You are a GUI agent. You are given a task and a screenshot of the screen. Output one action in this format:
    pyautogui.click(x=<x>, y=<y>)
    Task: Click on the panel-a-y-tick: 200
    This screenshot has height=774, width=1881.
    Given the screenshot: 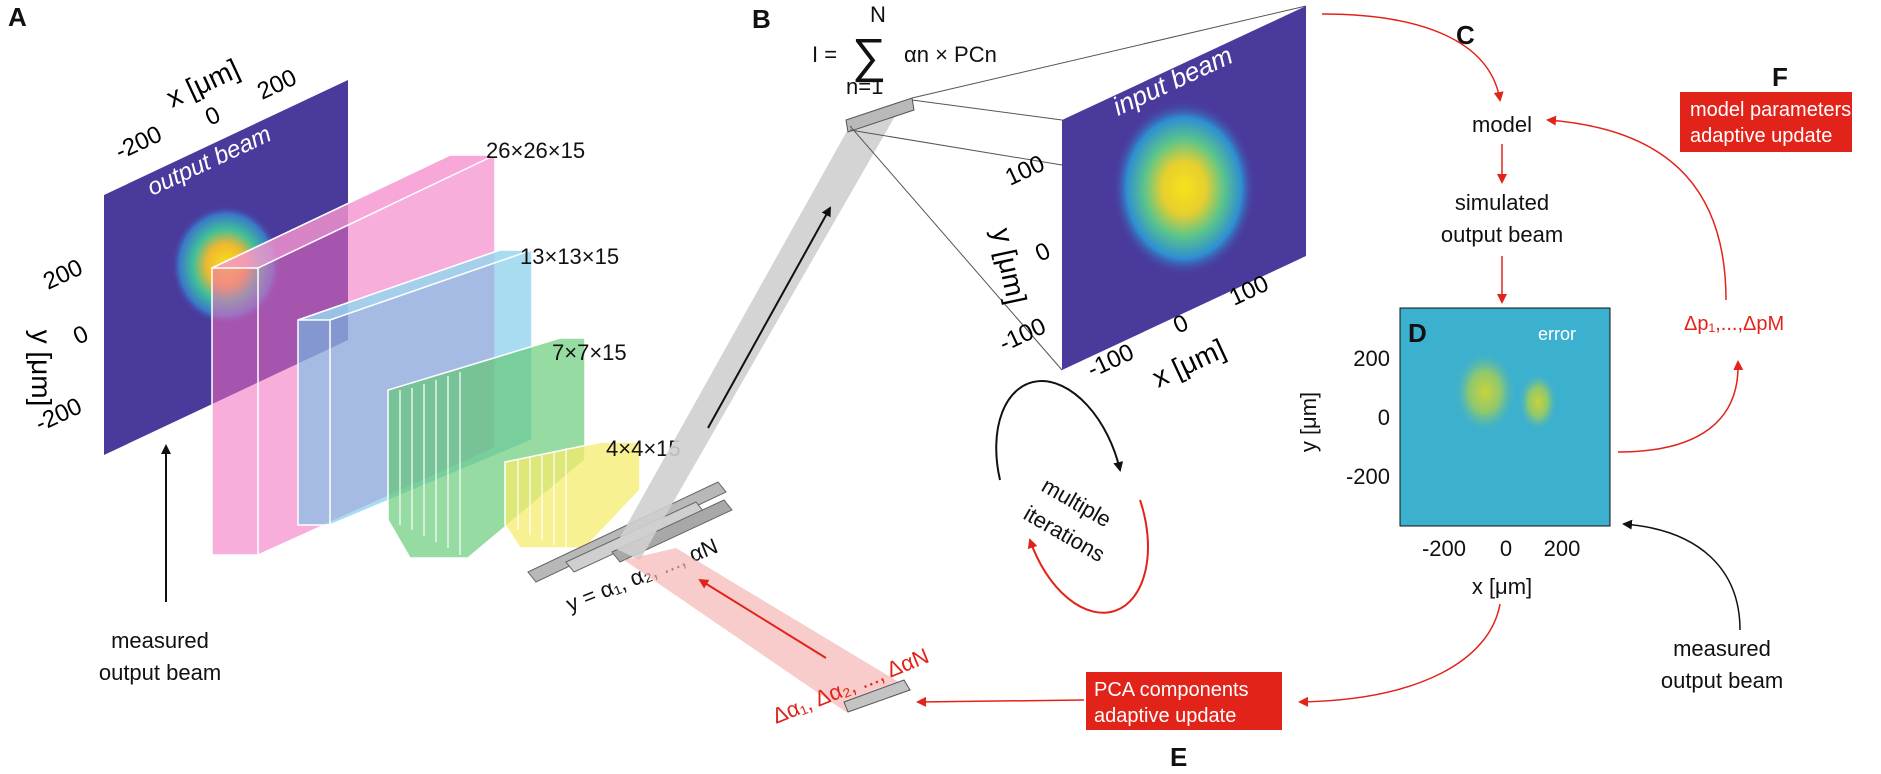 What is the action you would take?
    pyautogui.click(x=63, y=274)
    